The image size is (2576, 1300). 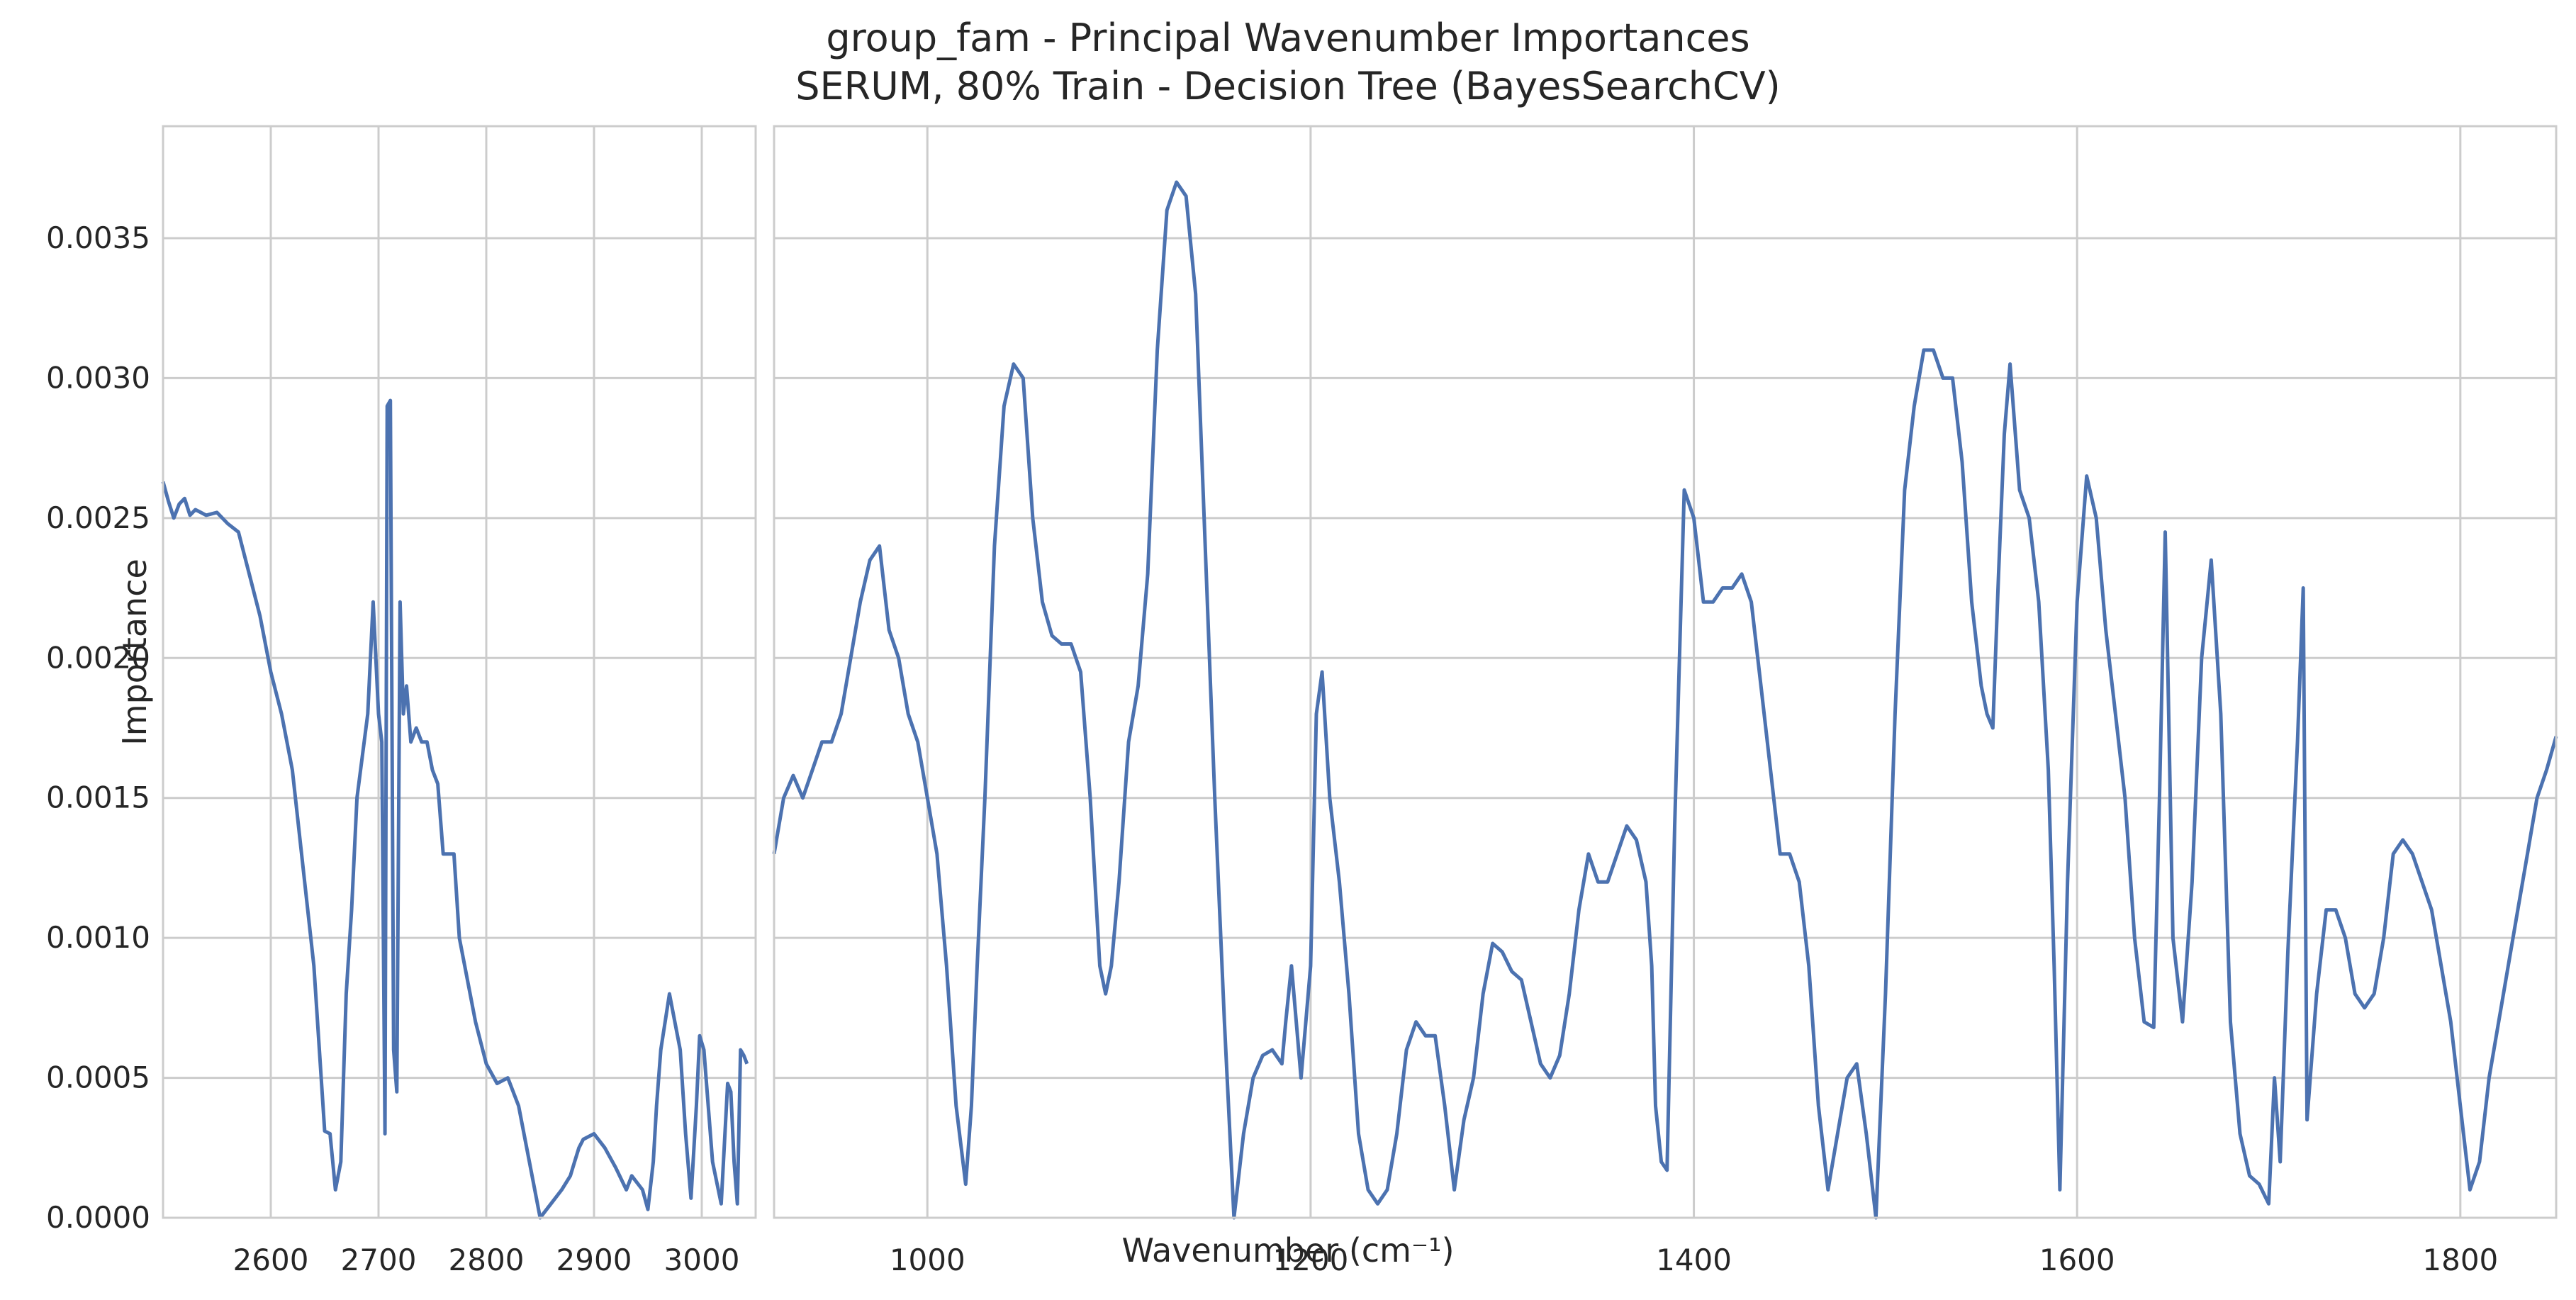 What do you see at coordinates (702, 1260) in the screenshot?
I see `x-tick-label: 3000` at bounding box center [702, 1260].